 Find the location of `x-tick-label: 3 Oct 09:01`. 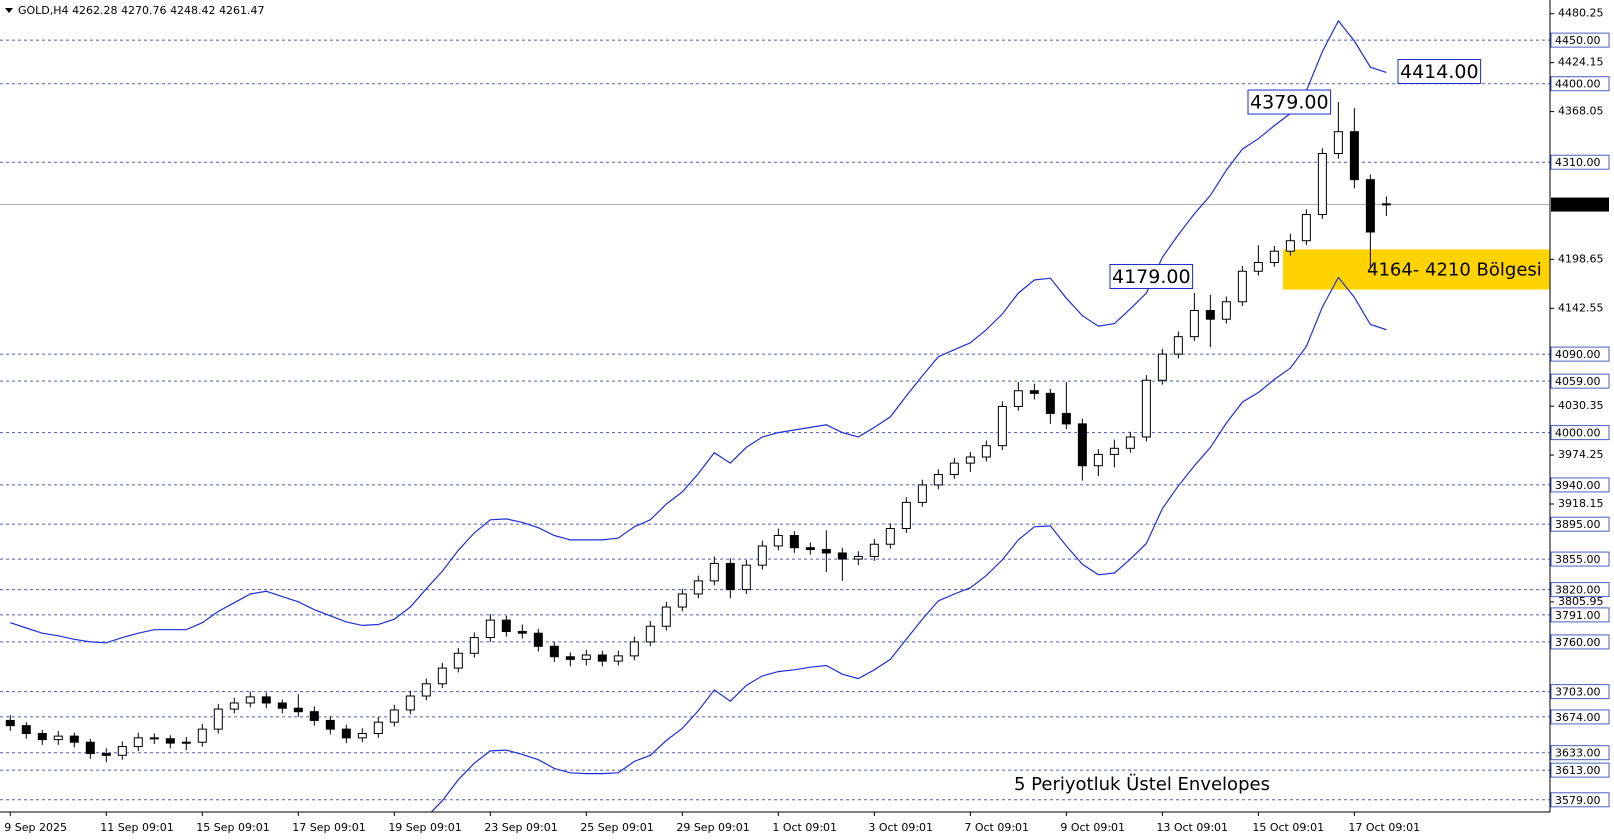

x-tick-label: 3 Oct 09:01 is located at coordinates (900, 827).